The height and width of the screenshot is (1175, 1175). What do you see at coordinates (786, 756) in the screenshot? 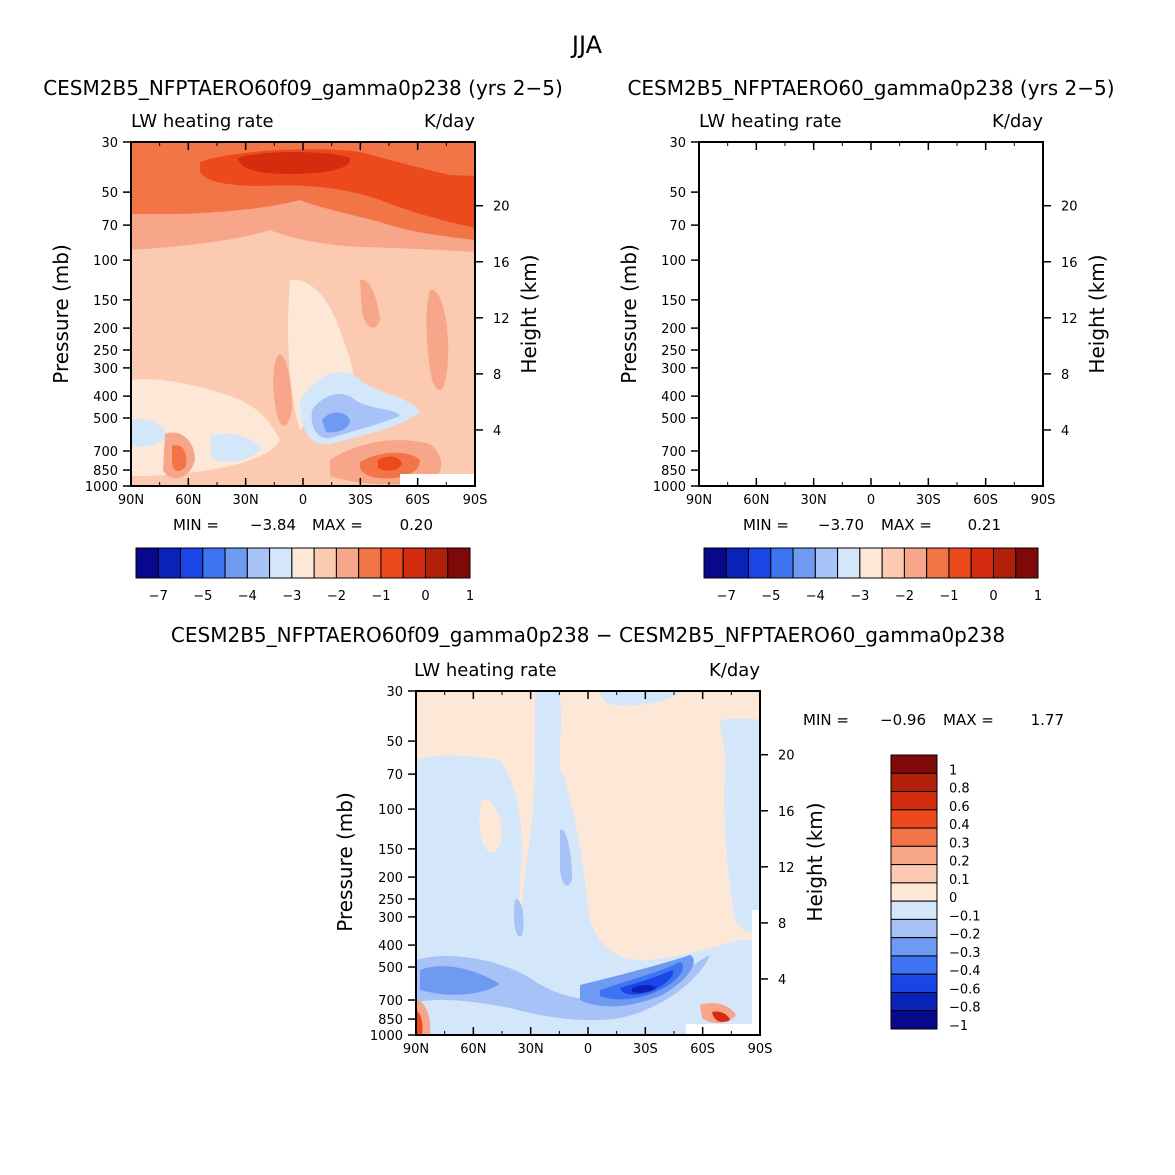
I see `height-tick-label: 20` at bounding box center [786, 756].